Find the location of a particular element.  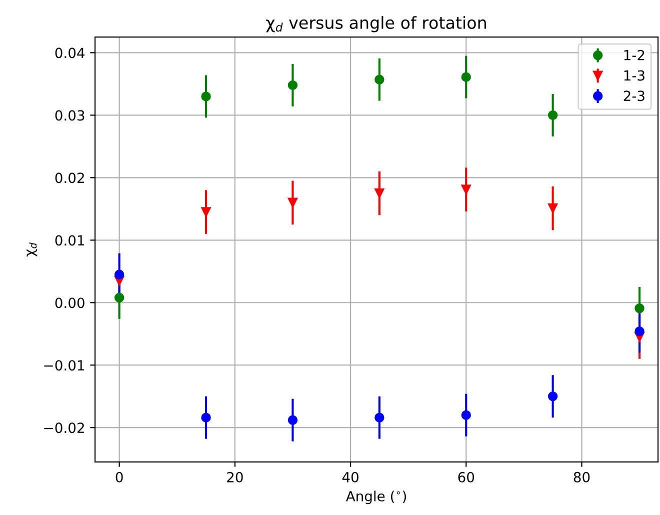

y-tick-label: 0.04 is located at coordinates (70, 53).